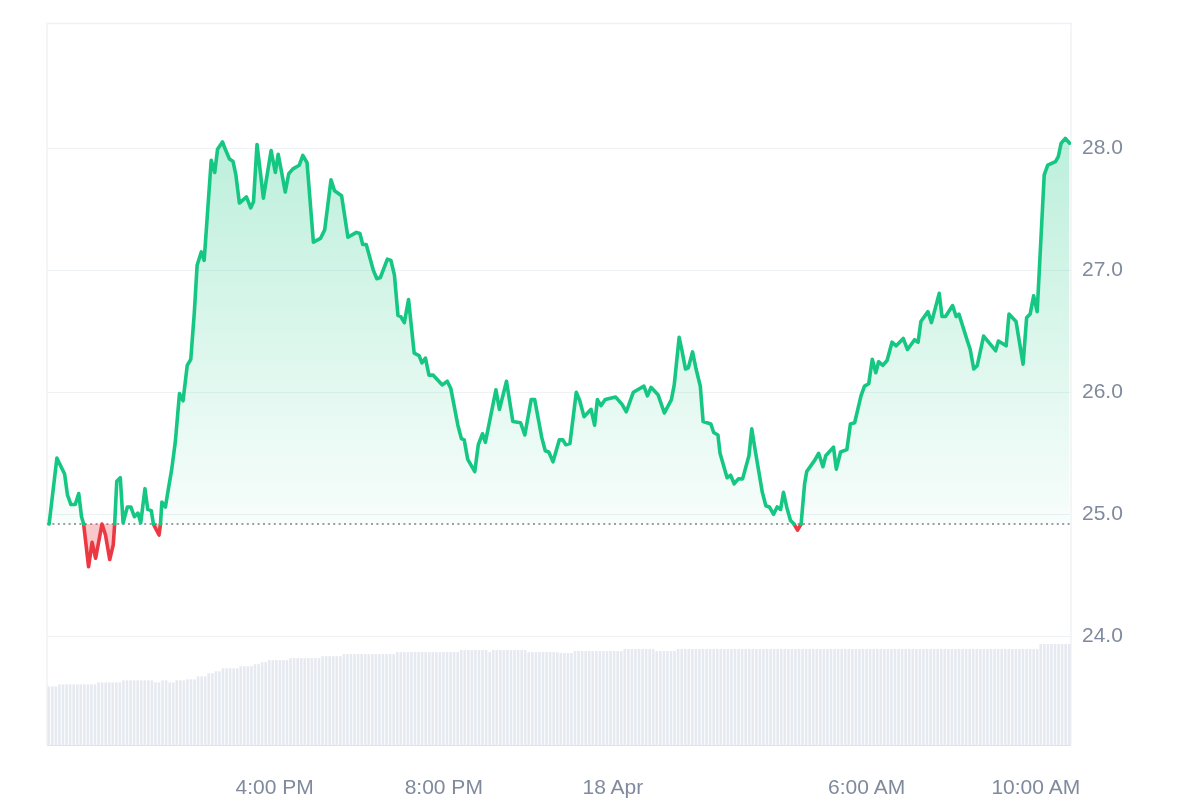 The width and height of the screenshot is (1200, 800). I want to click on y-tick-label: 28.0, so click(1102, 146).